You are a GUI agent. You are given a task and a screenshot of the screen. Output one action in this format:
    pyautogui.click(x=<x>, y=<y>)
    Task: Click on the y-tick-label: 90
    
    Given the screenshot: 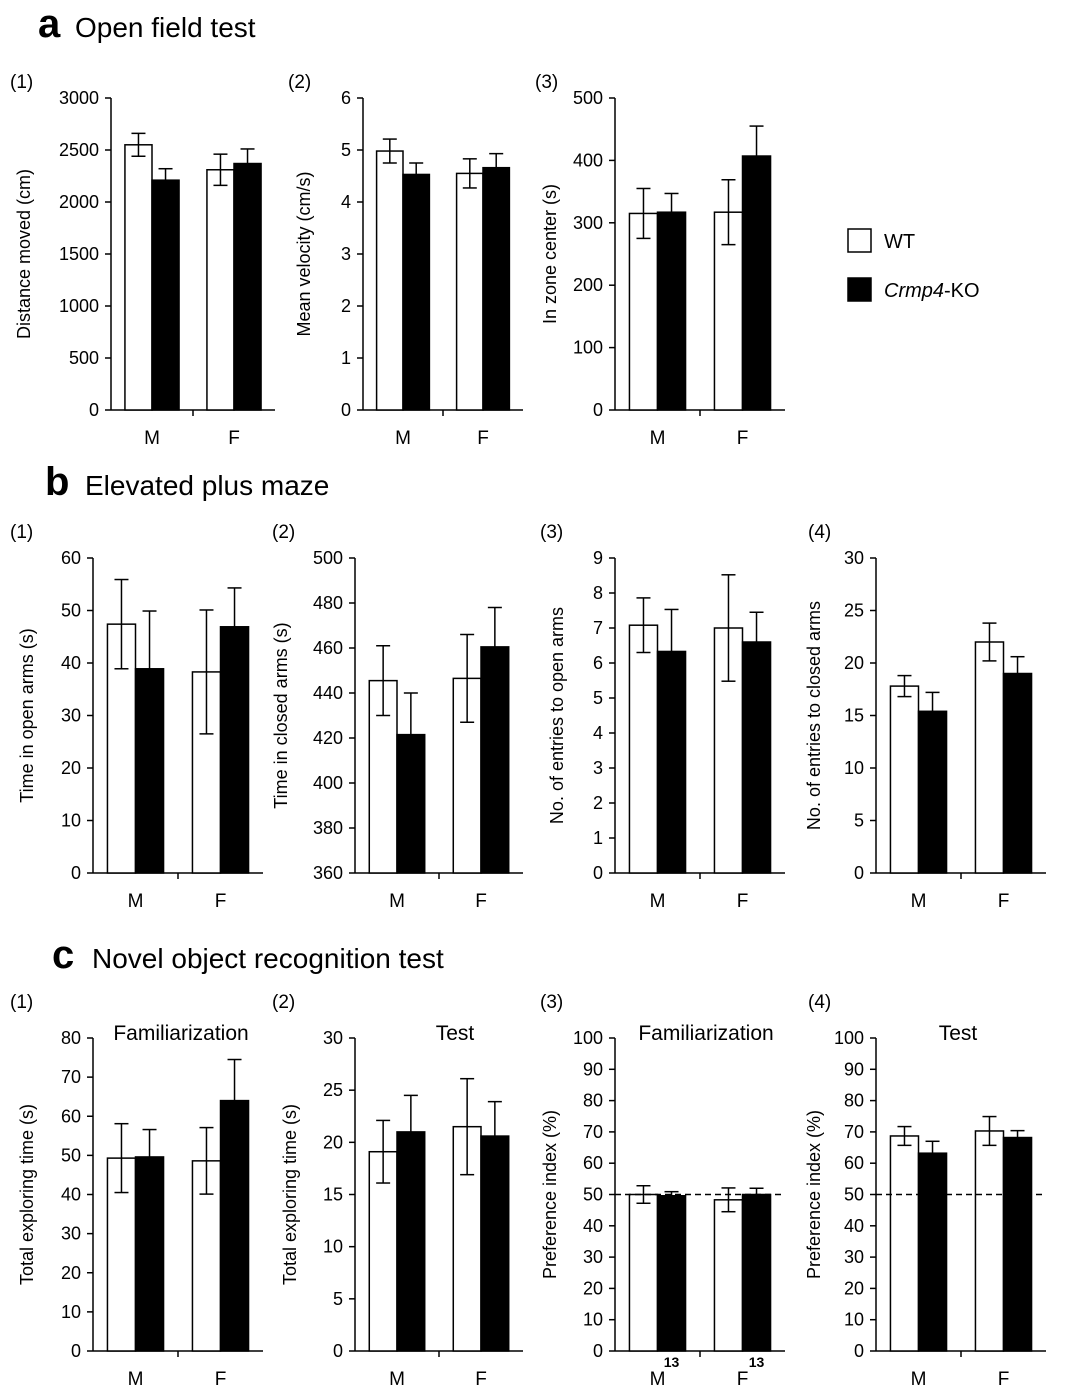 What is the action you would take?
    pyautogui.click(x=593, y=1069)
    